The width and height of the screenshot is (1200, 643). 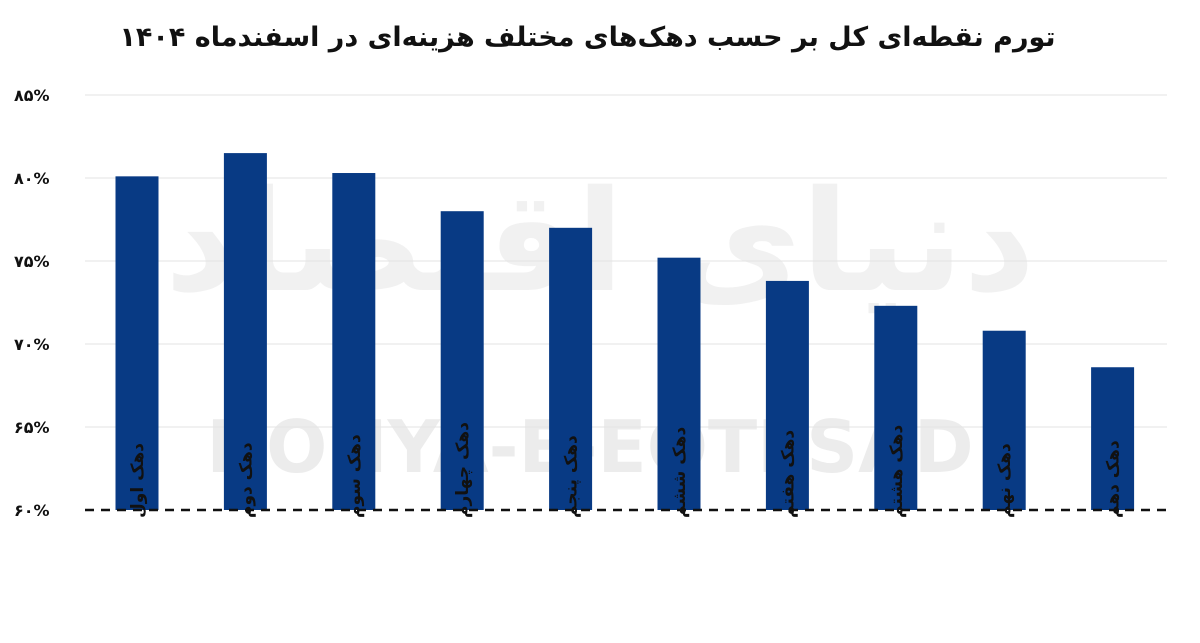 What do you see at coordinates (32, 261) in the screenshot?
I see `y-tick-label: ۷۵%` at bounding box center [32, 261].